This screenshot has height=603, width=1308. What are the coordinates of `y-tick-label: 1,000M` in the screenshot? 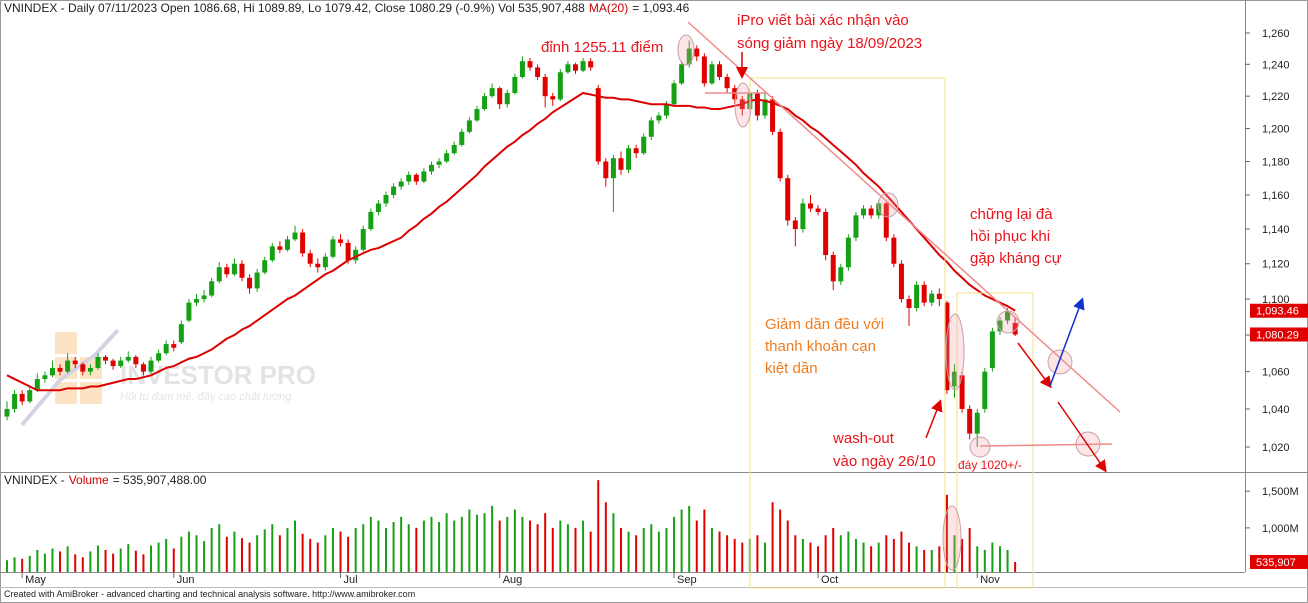 It's located at (1280, 529).